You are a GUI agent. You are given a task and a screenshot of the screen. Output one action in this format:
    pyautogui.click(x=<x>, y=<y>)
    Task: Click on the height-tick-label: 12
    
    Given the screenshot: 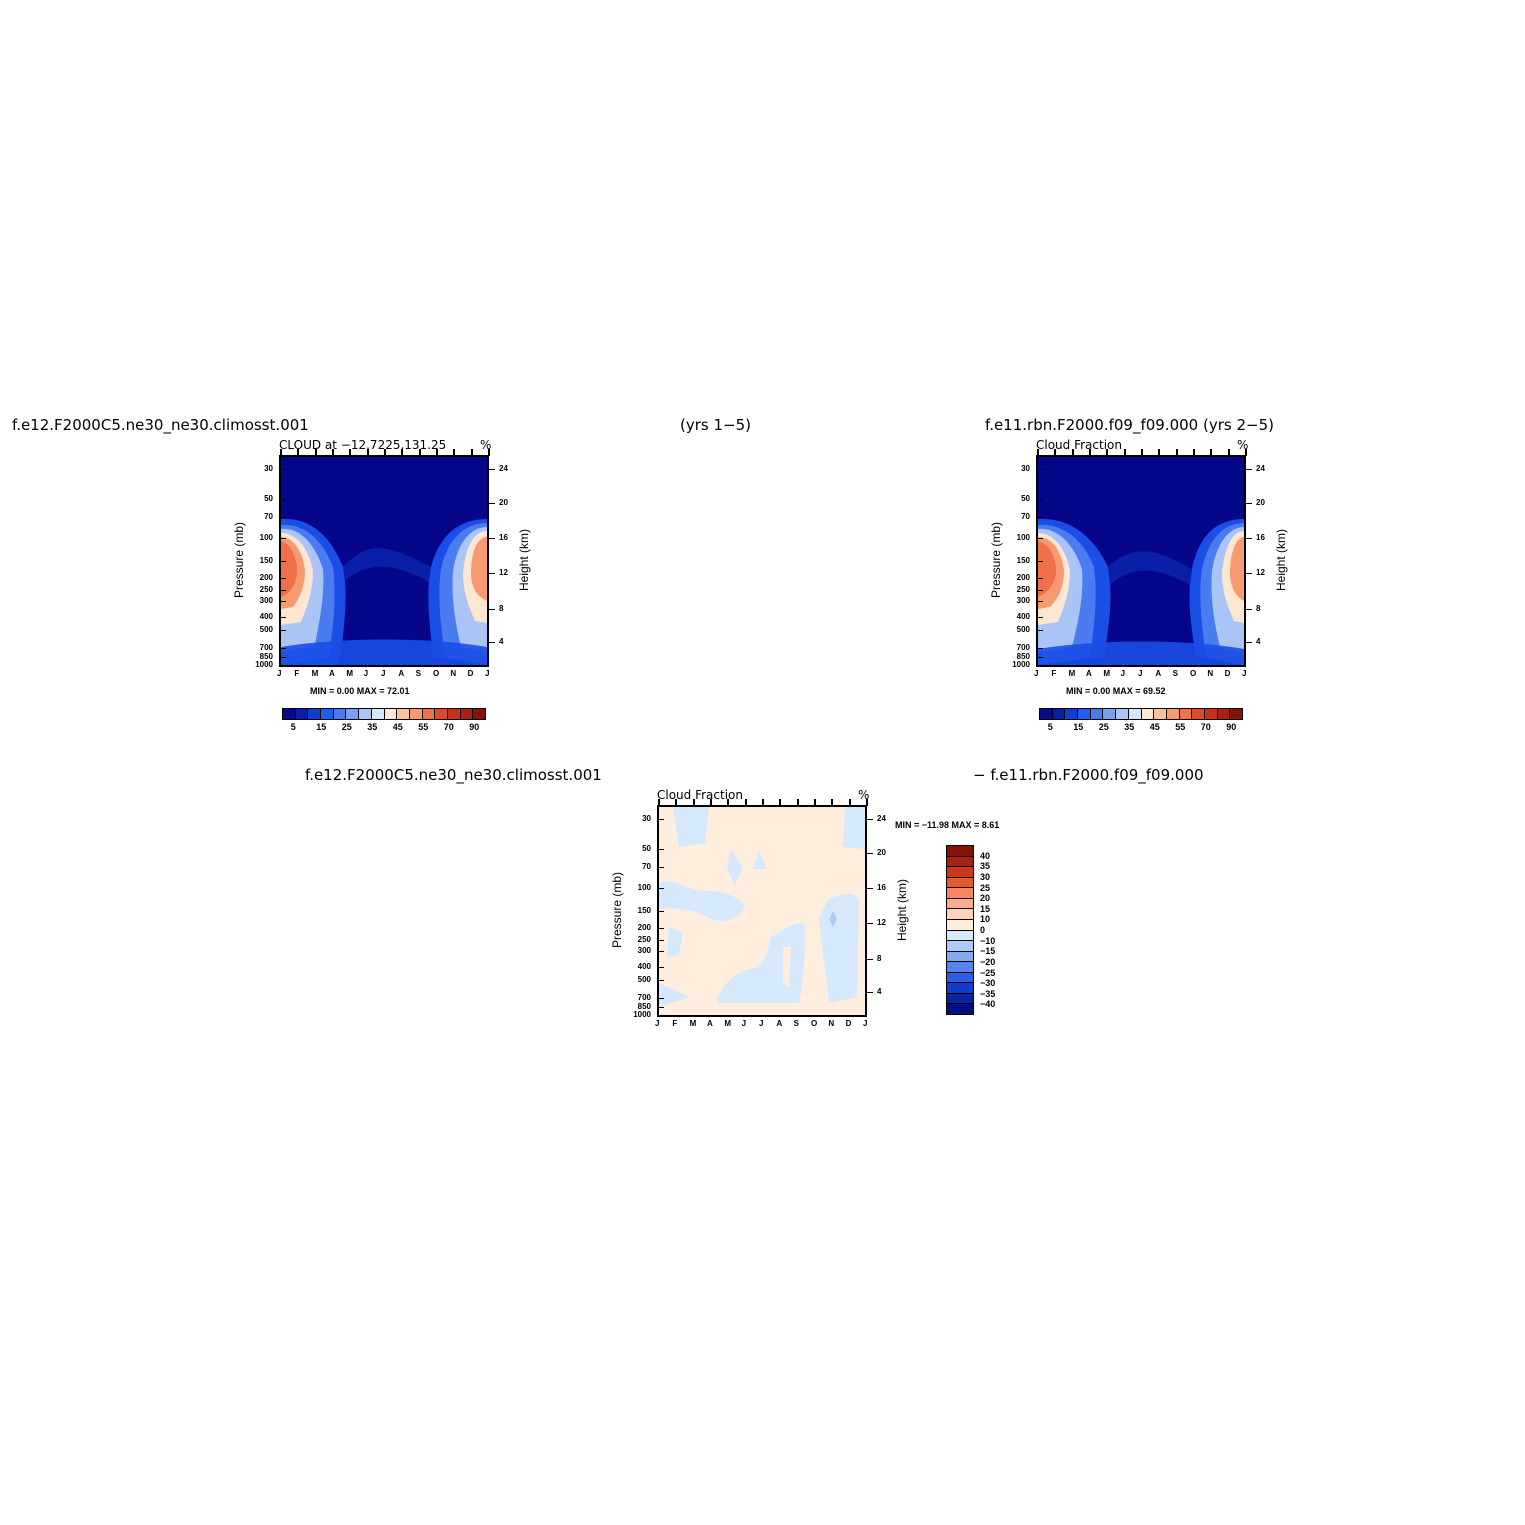 What is the action you would take?
    pyautogui.click(x=881, y=923)
    